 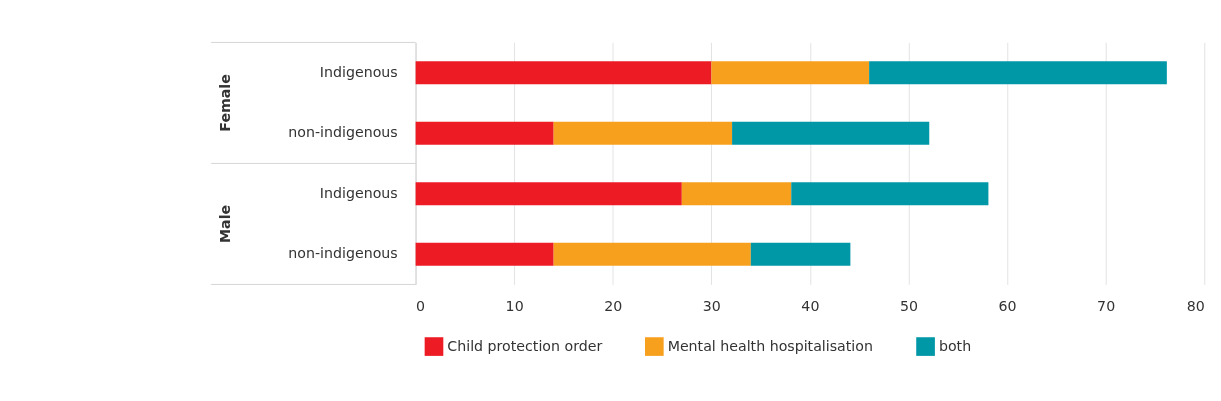 I want to click on text: Female, so click(x=224, y=103).